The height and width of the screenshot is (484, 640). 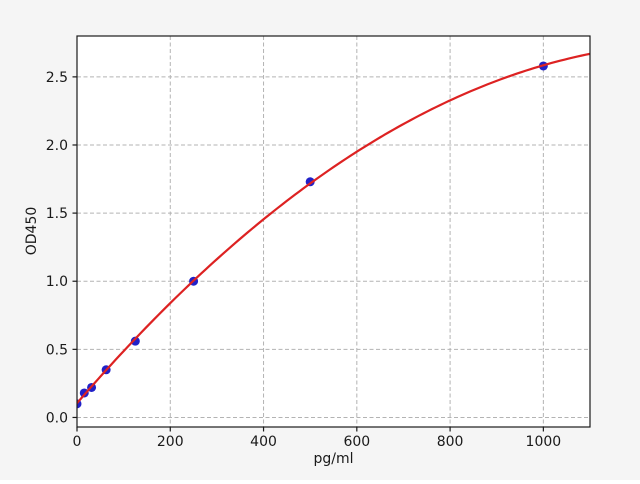 I want to click on x-tick-label: 400, so click(x=263, y=442).